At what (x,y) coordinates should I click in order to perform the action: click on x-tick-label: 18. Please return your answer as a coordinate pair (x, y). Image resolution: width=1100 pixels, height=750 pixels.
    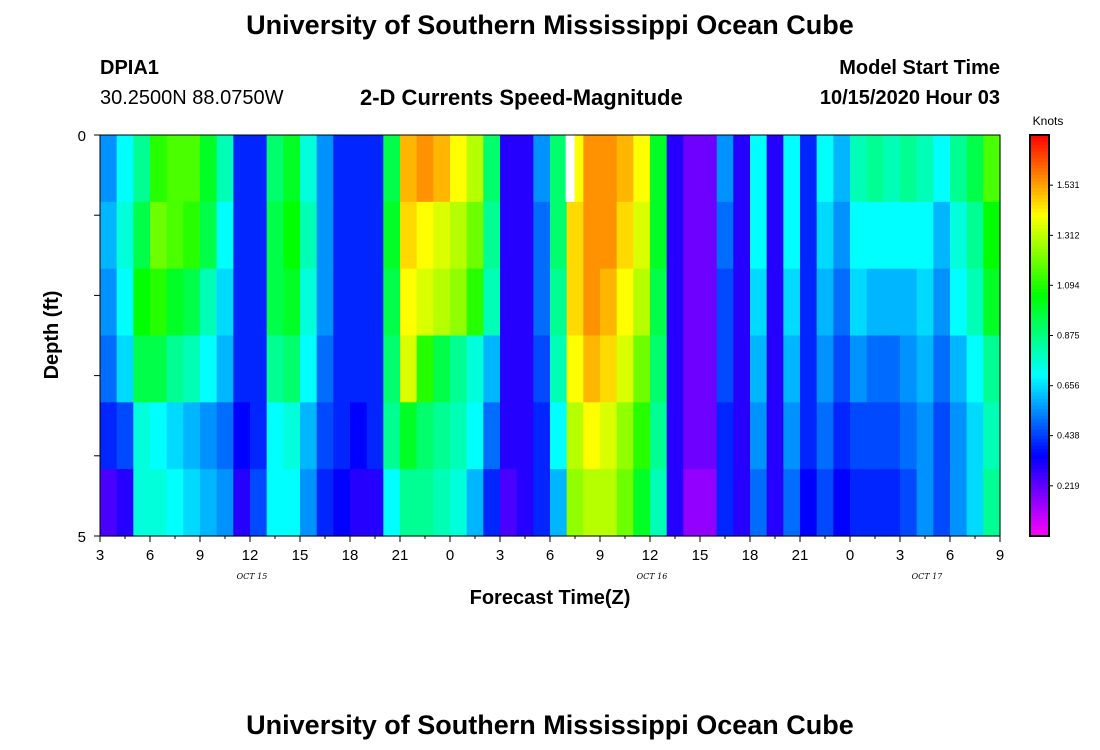
    Looking at the image, I should click on (750, 555).